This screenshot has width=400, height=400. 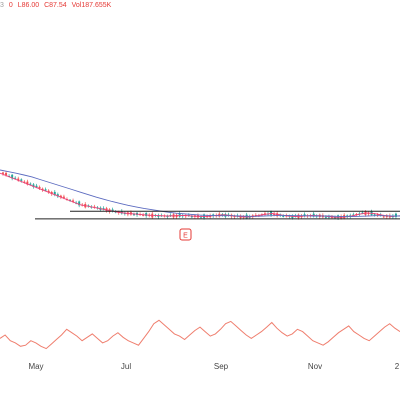 What do you see at coordinates (2, 5) in the screenshot?
I see `legend-tail: 3` at bounding box center [2, 5].